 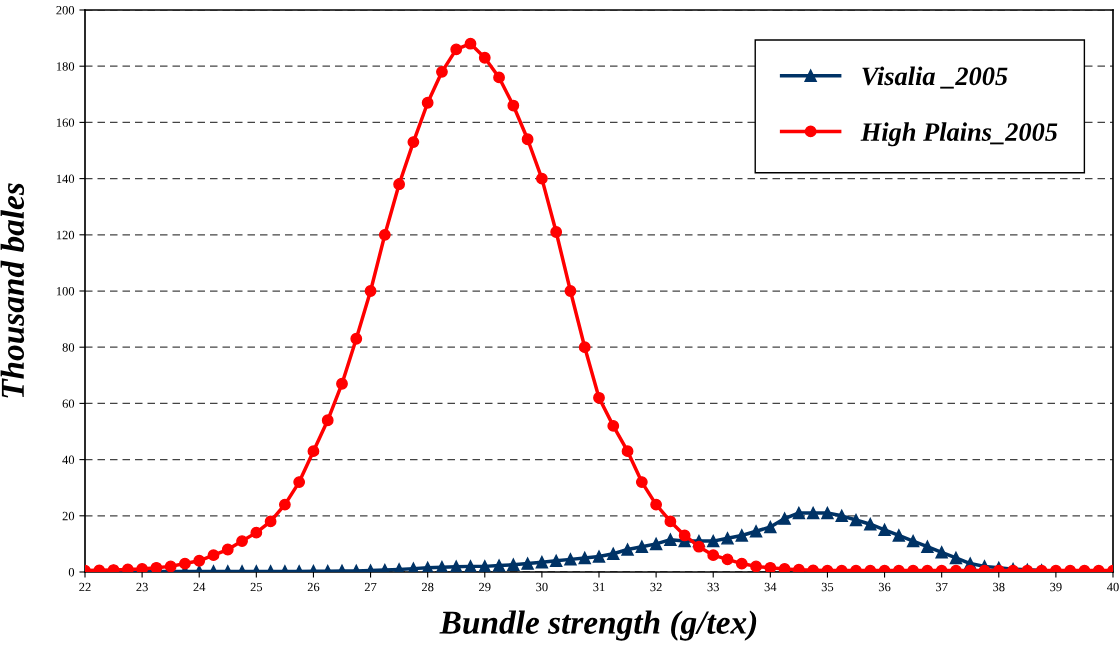 I want to click on x-tick-label: 29, so click(x=485, y=587).